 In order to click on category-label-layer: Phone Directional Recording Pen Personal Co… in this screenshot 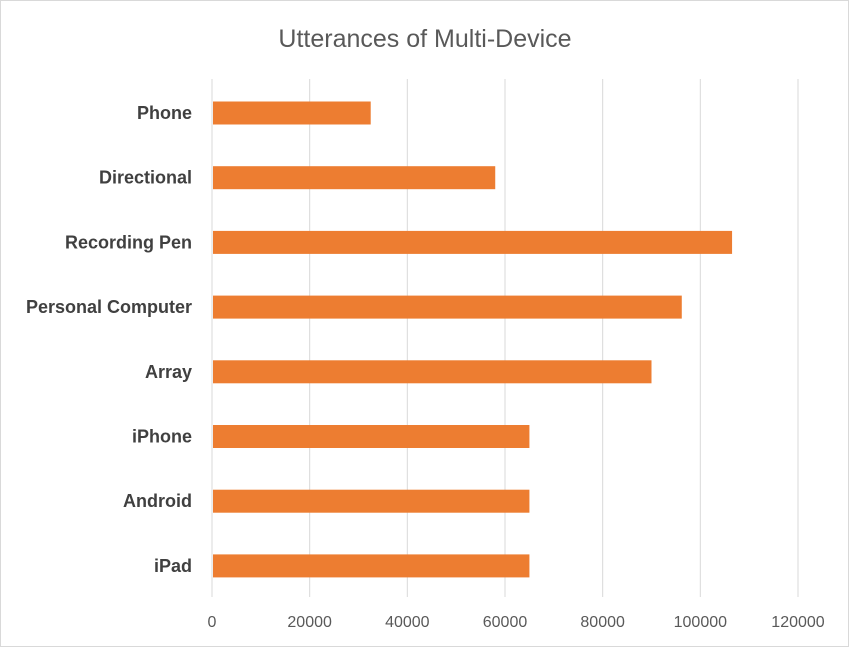, I will do `click(109, 339)`.